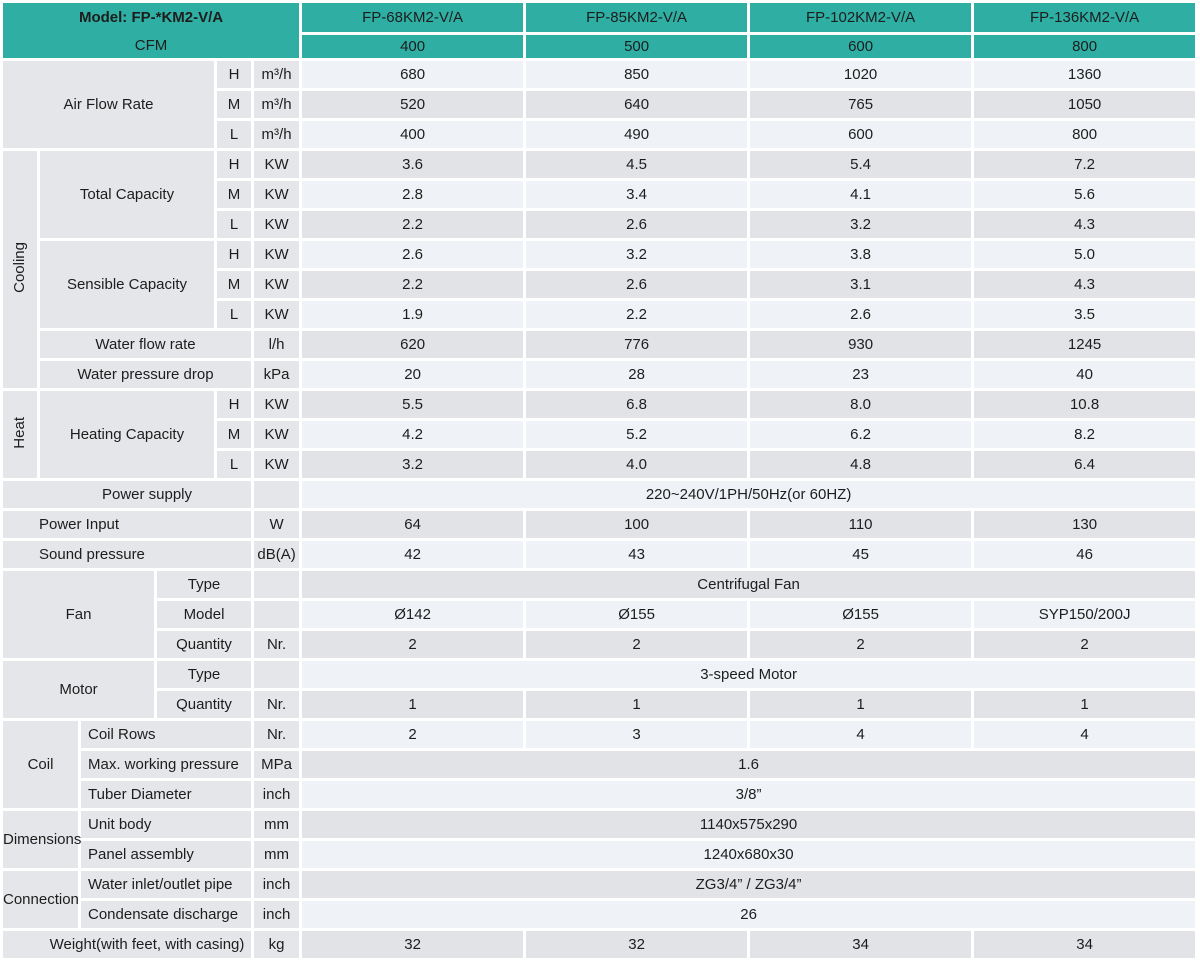 This screenshot has height=961, width=1200. Describe the element at coordinates (20, 434) in the screenshot. I see `group-heat: Heat` at that location.